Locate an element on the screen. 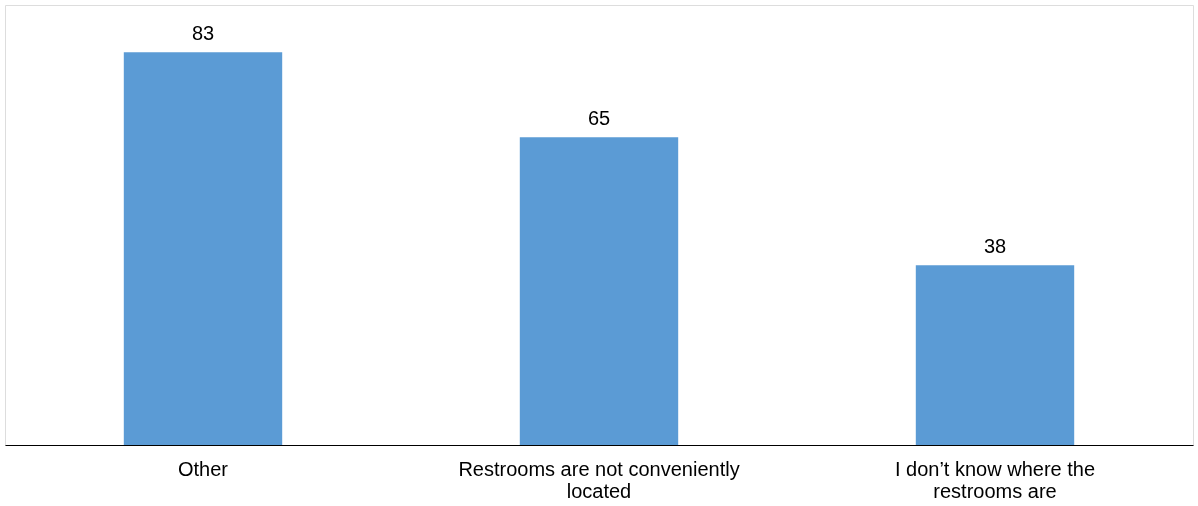 This screenshot has width=1198, height=506. data-label: 38 is located at coordinates (995, 246).